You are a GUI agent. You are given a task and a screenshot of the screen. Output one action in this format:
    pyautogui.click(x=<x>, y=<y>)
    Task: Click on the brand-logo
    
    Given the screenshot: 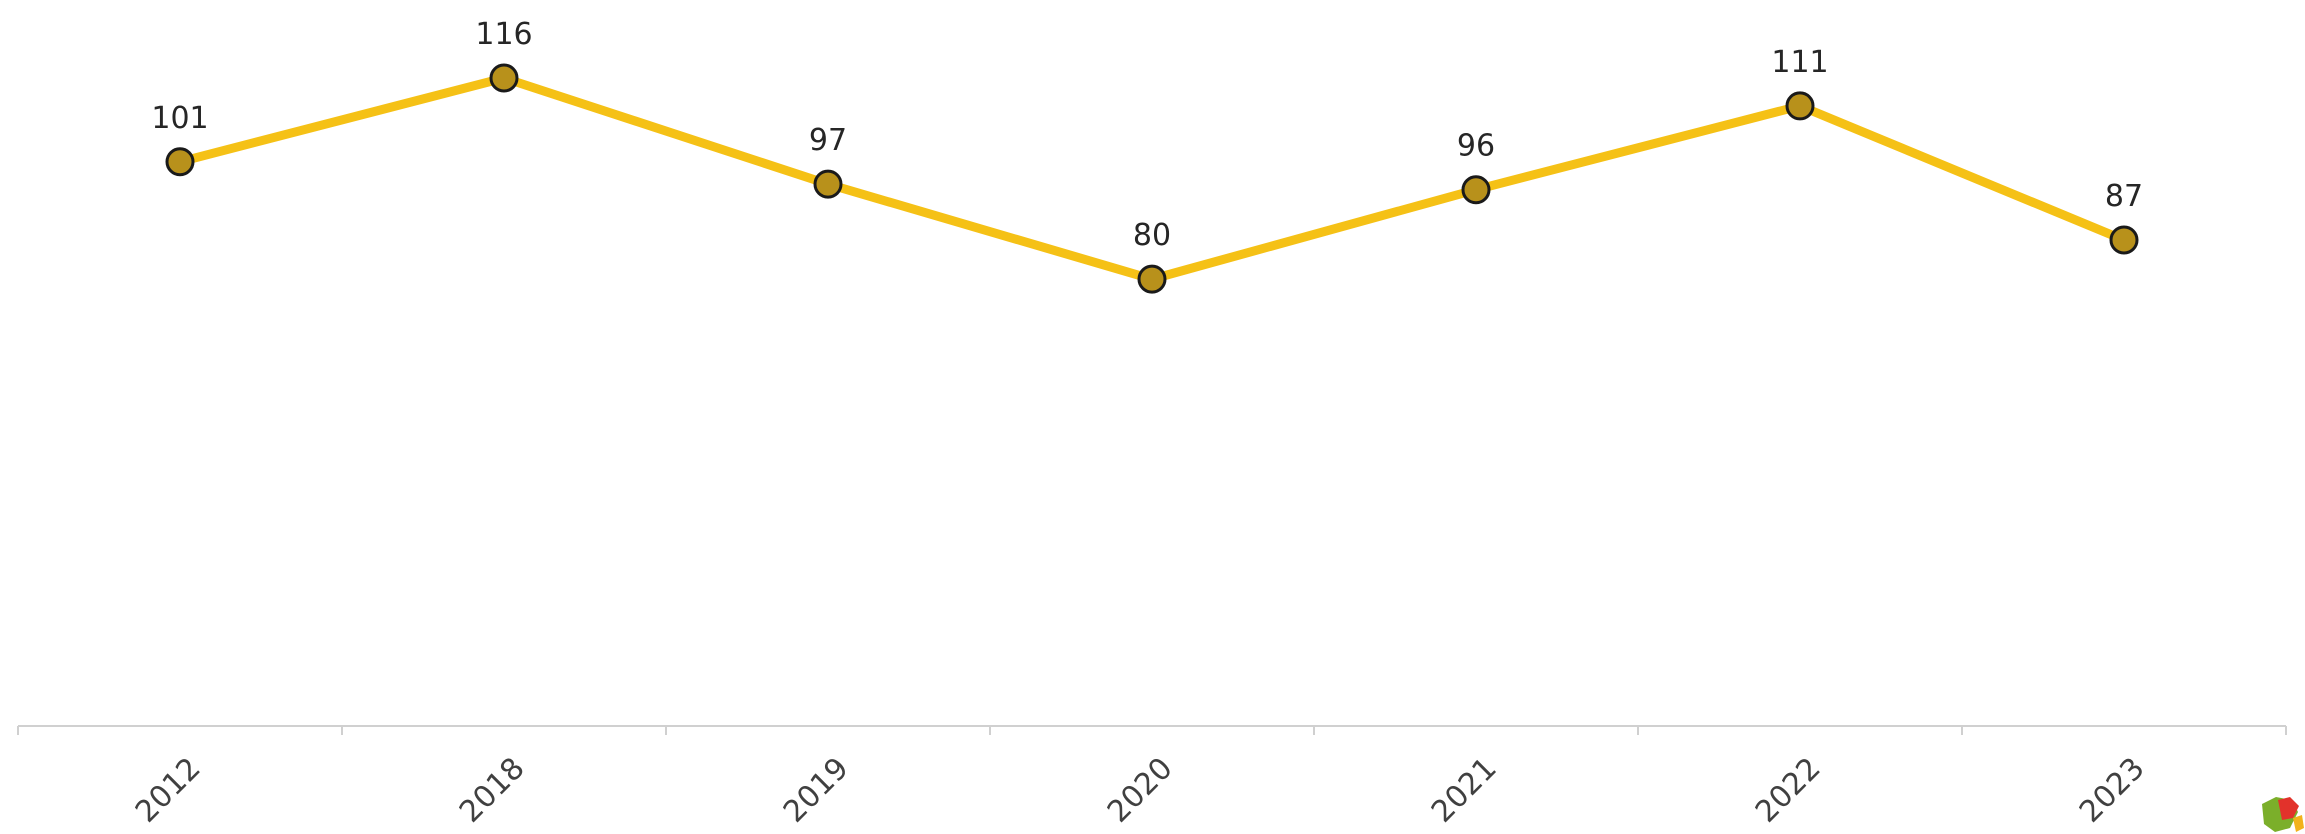 What is the action you would take?
    pyautogui.click(x=2283, y=814)
    